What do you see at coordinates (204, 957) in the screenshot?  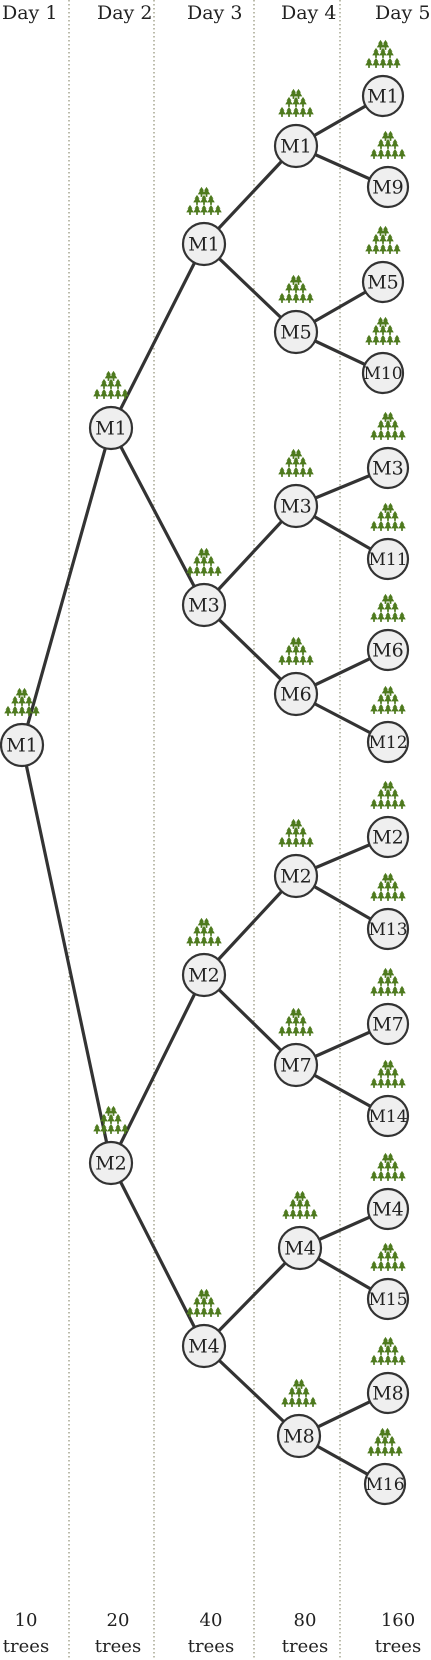 I see `node-d3_M2: M2` at bounding box center [204, 957].